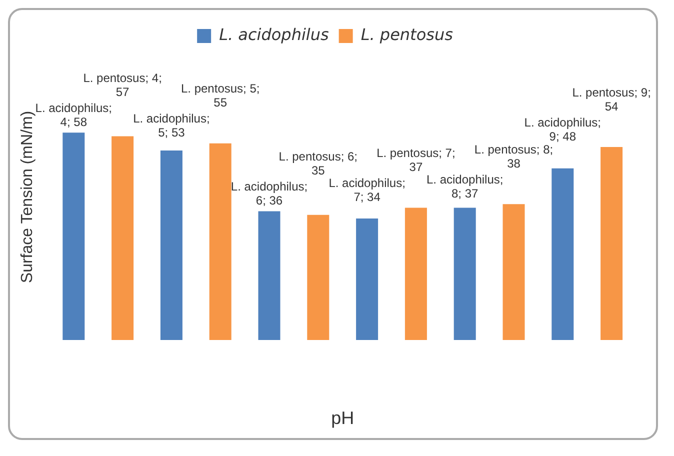 This screenshot has width=674, height=456. I want to click on y-axis-title: Surface Tension (mN/m), so click(27, 197).